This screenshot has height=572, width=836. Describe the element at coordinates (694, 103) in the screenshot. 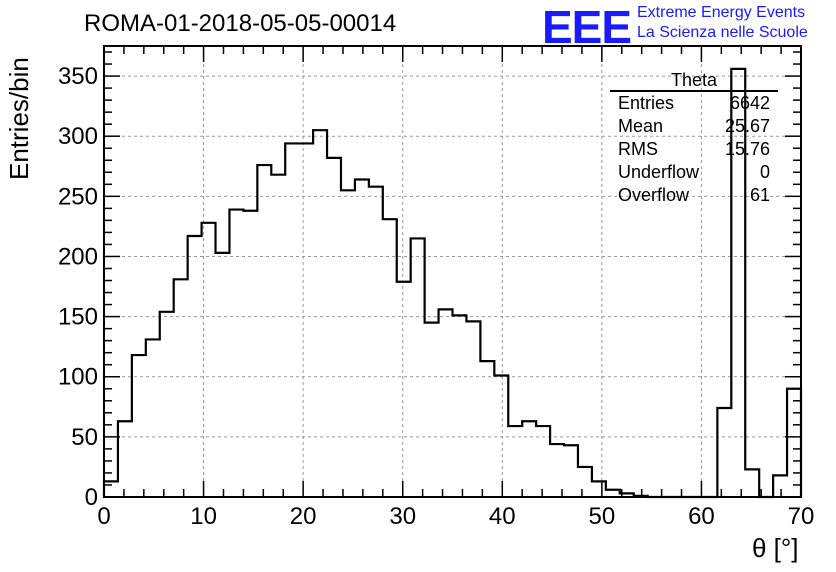

I see `stats-row-entries: Entries 6642` at that location.